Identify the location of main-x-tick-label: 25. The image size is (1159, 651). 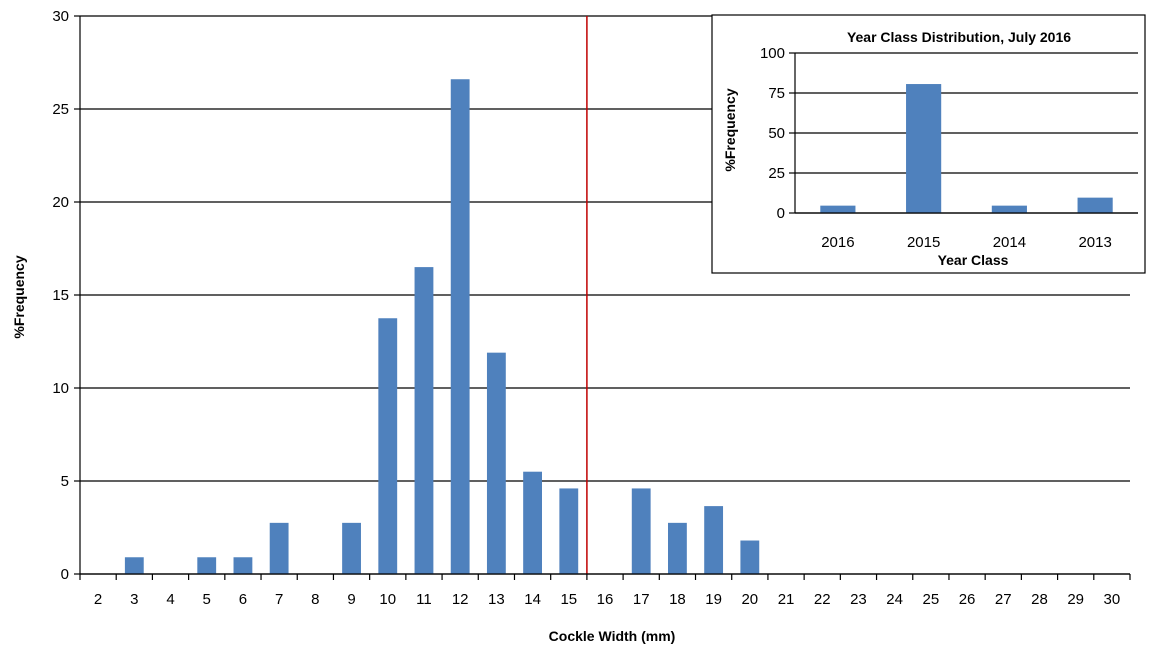
(931, 599).